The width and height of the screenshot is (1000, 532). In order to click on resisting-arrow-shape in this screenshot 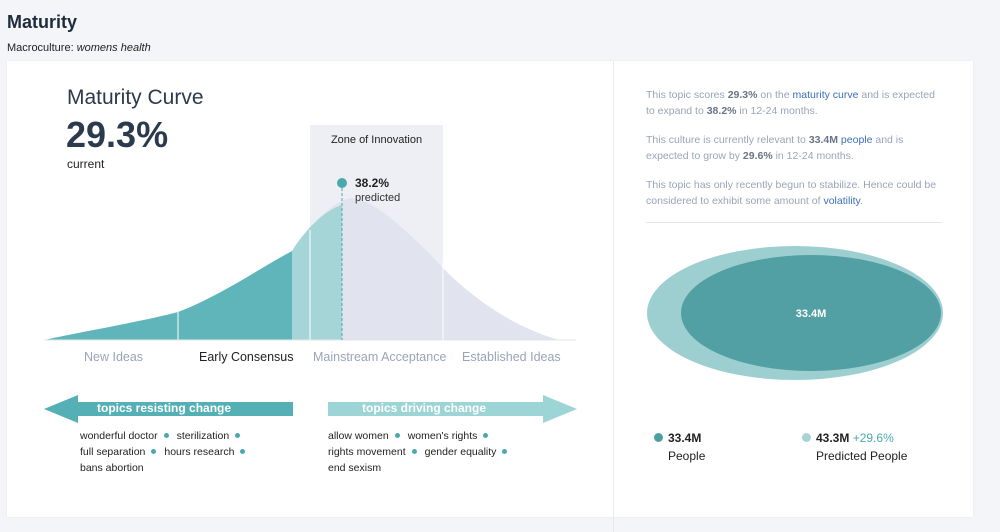, I will do `click(168, 409)`.